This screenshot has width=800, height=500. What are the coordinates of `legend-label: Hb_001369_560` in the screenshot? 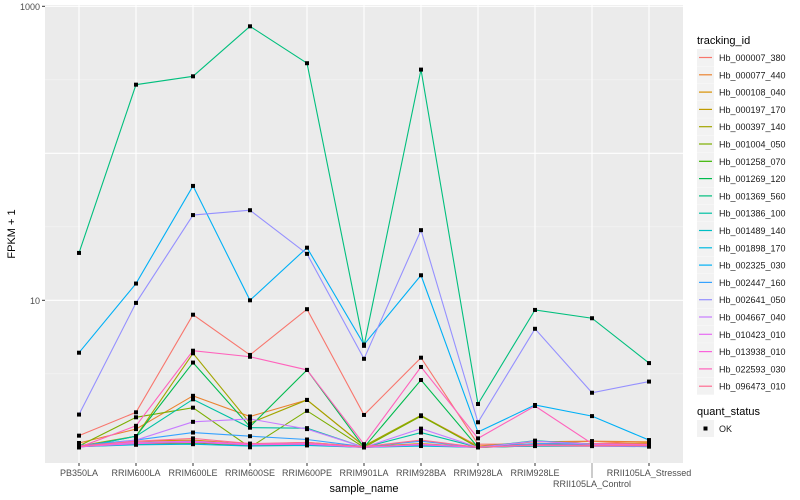 It's located at (752, 196).